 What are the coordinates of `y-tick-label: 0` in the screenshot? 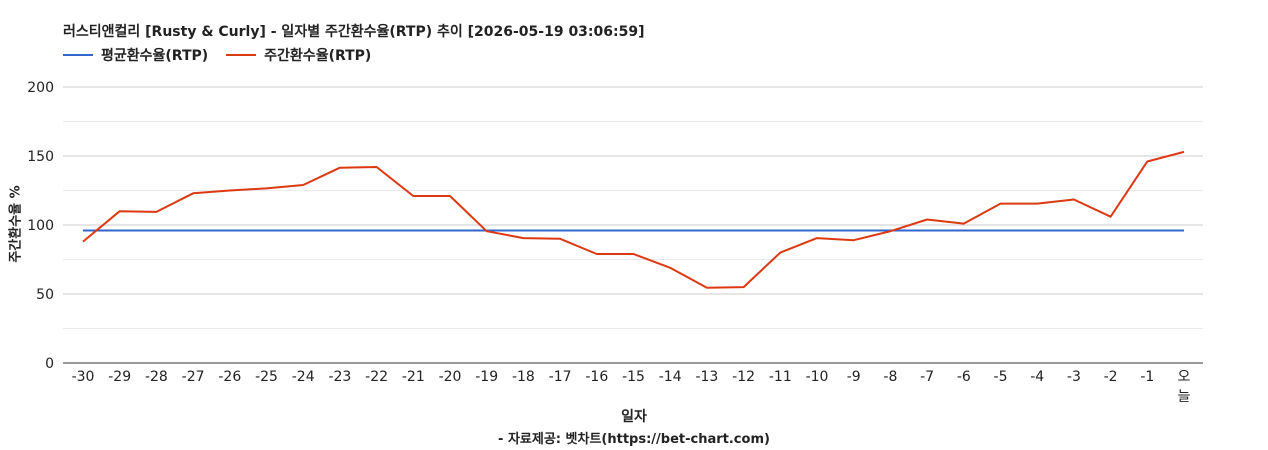 It's located at (49, 364).